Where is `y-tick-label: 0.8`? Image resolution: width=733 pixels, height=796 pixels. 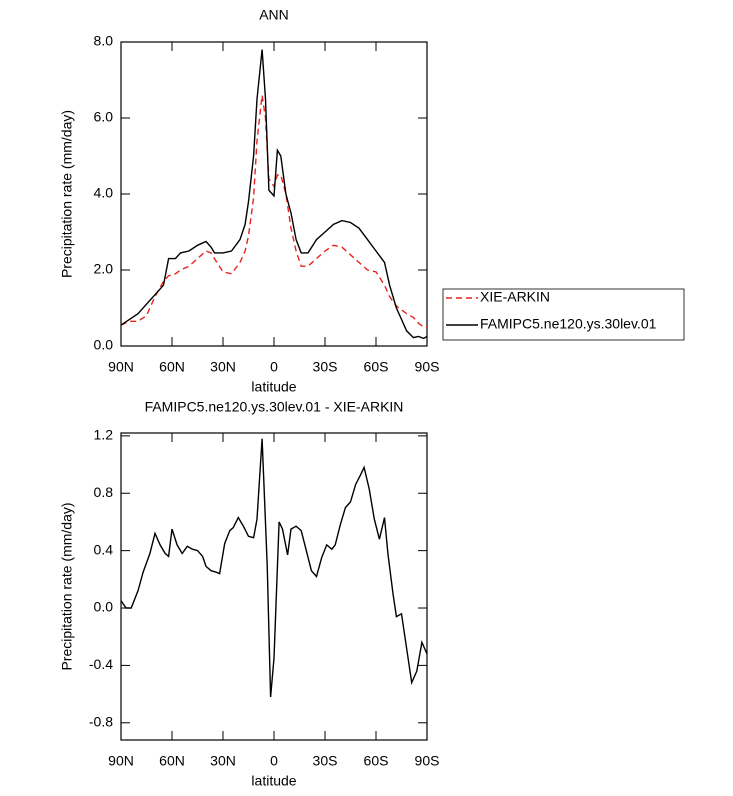 y-tick-label: 0.8 is located at coordinates (104, 492).